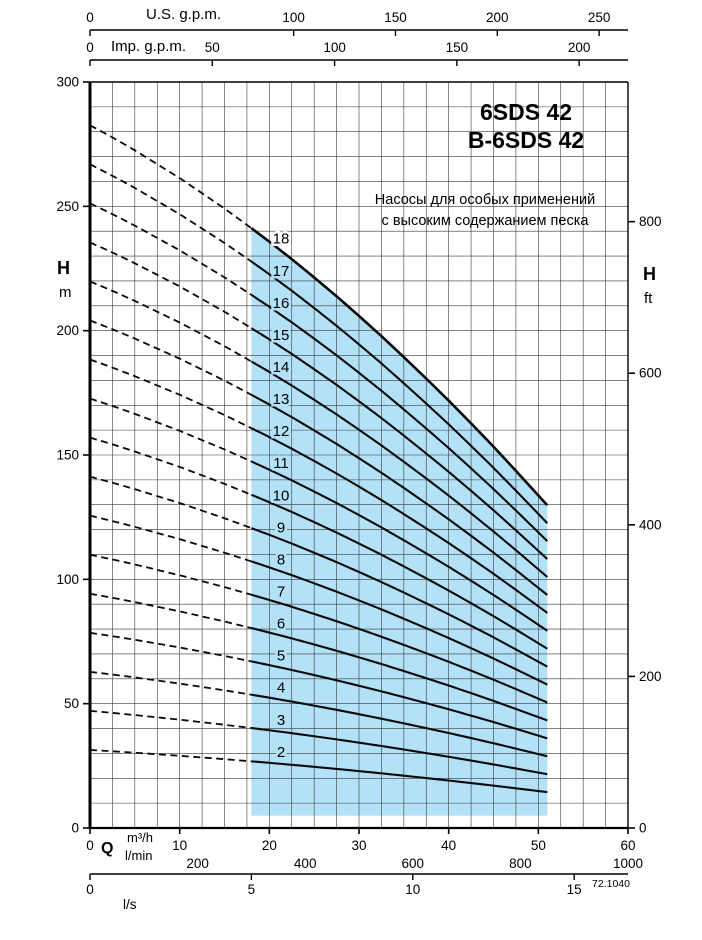 This screenshot has height=940, width=702. Describe the element at coordinates (170, 647) in the screenshot. I see `curve-stage-5-dashed` at that location.